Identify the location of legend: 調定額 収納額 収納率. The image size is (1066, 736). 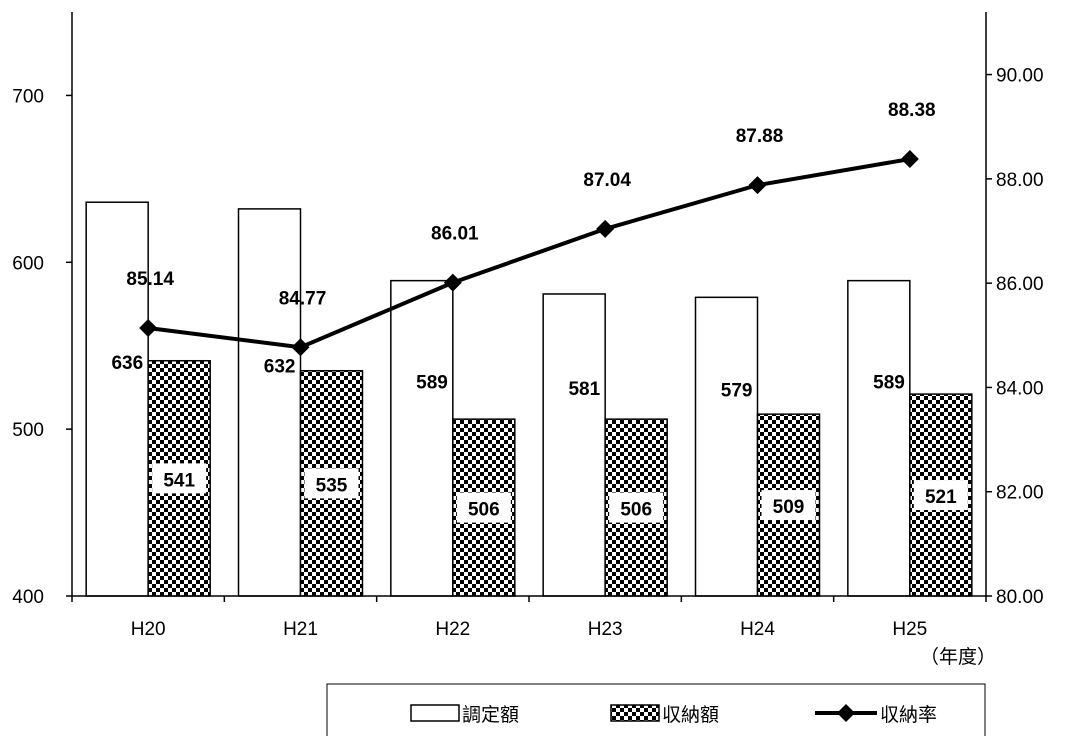
(656, 709).